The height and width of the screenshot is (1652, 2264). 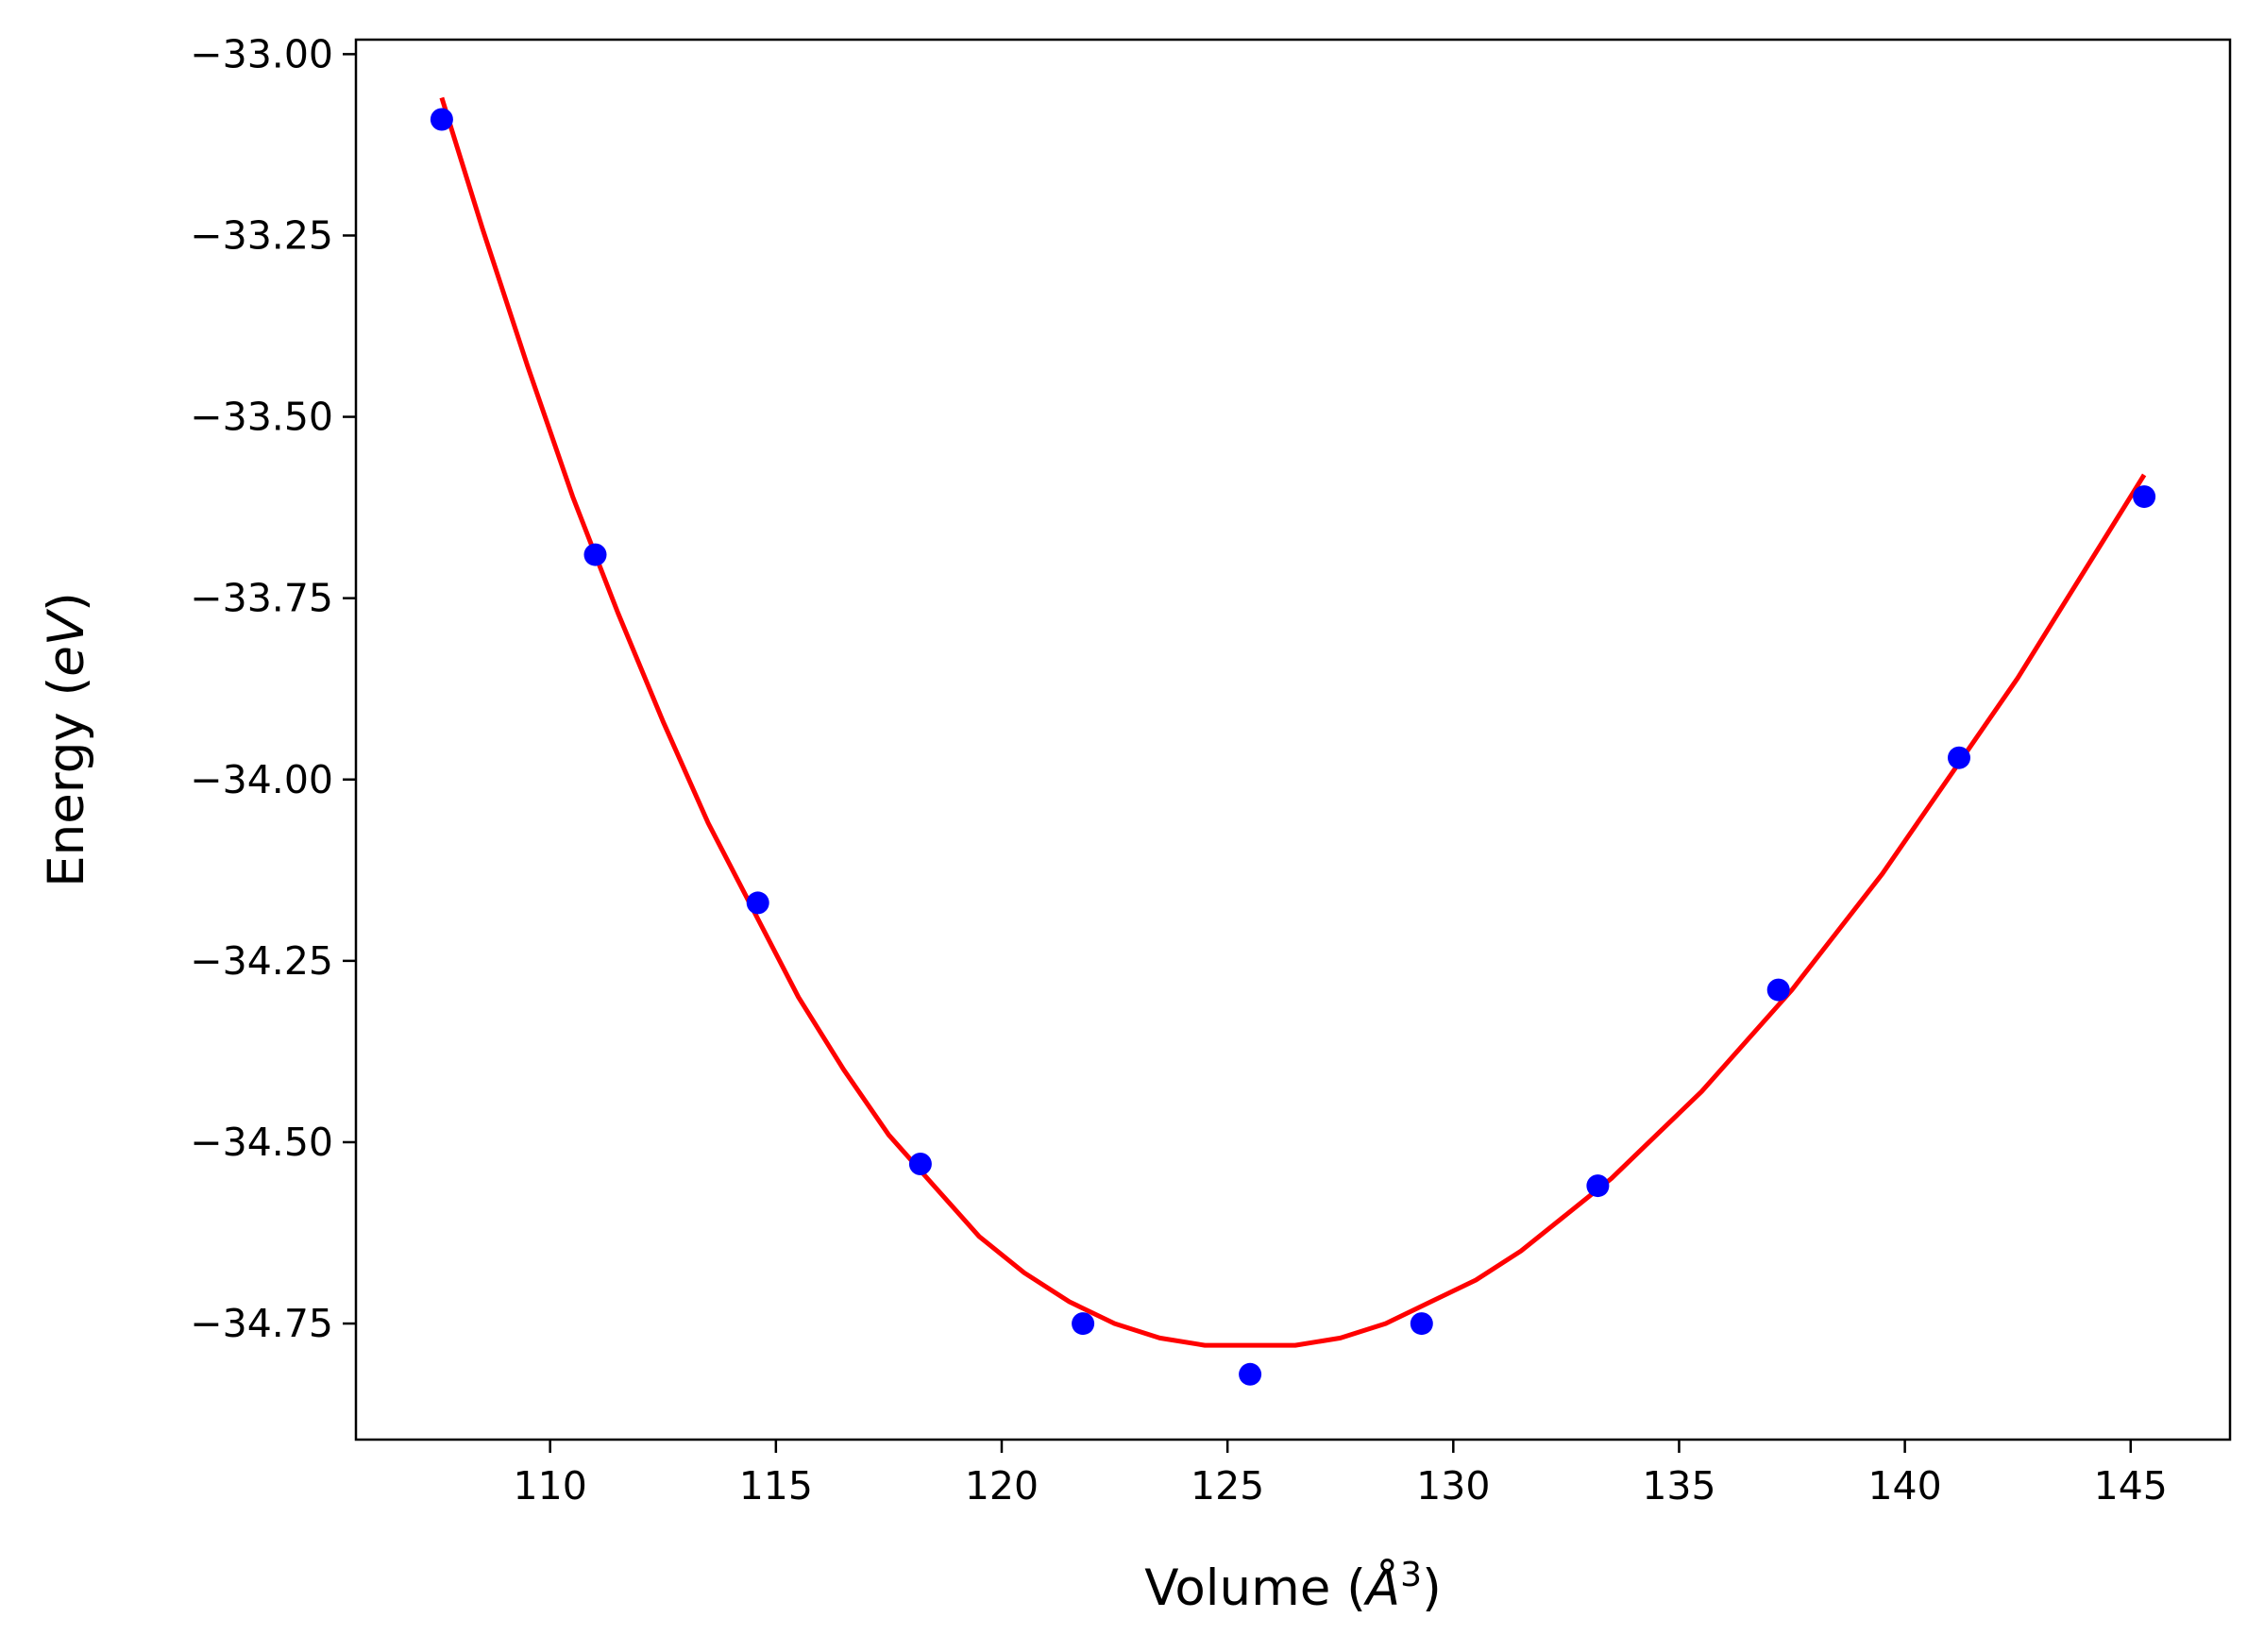 What do you see at coordinates (261, 961) in the screenshot?
I see `y-tick-label: −34.25` at bounding box center [261, 961].